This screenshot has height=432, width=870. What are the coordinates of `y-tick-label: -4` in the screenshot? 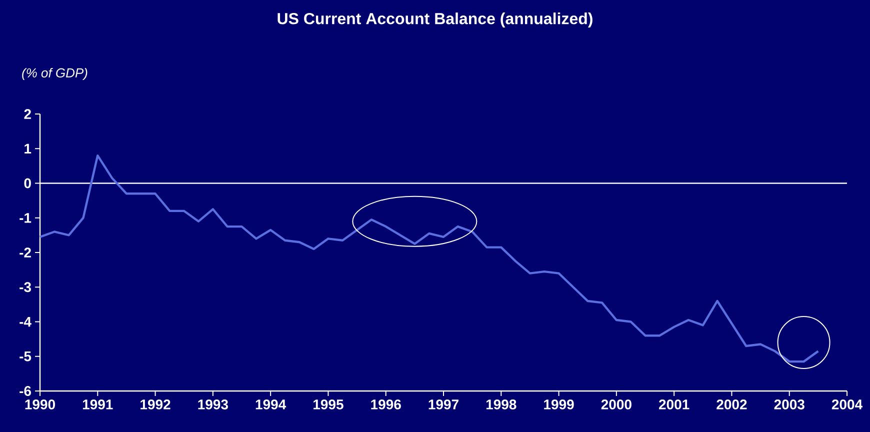 It's located at (26, 321).